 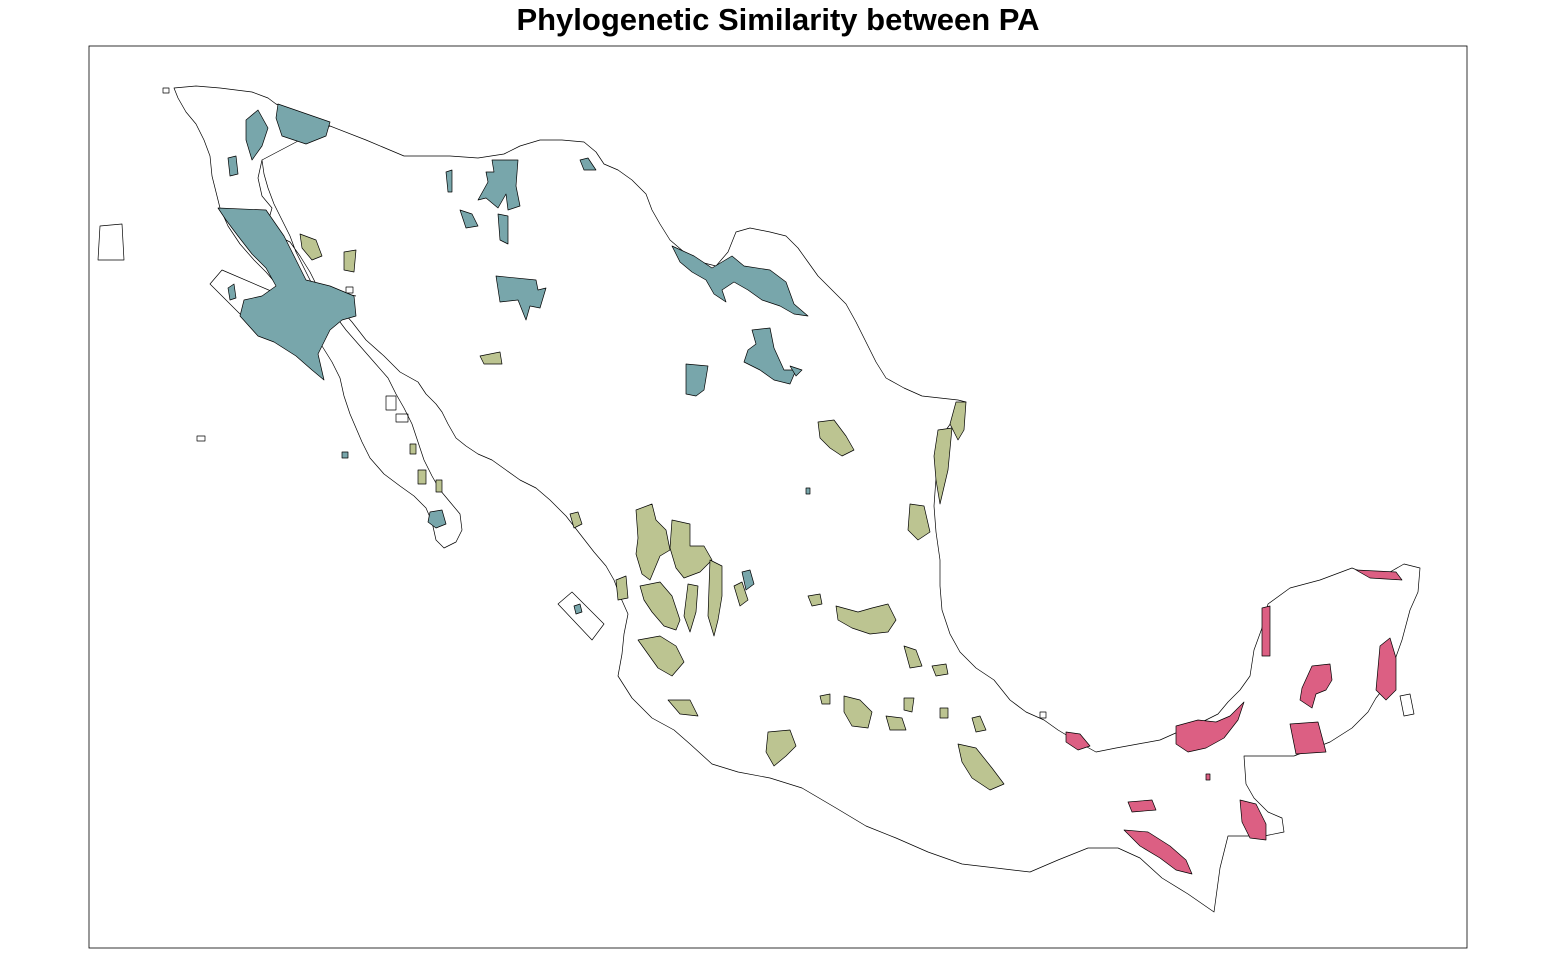 What do you see at coordinates (778, 19) in the screenshot?
I see `map-title: Phylogenetic Similarity between PA` at bounding box center [778, 19].